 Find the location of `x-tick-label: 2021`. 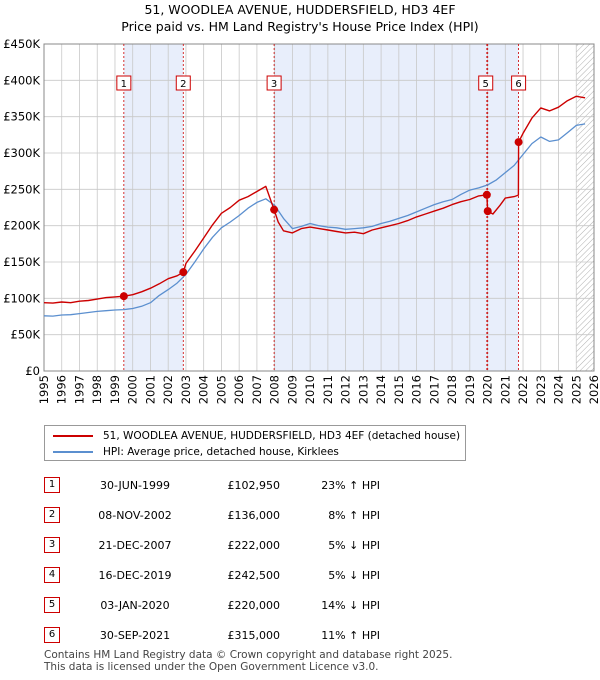

x-tick-label: 2021 is located at coordinates (505, 389).